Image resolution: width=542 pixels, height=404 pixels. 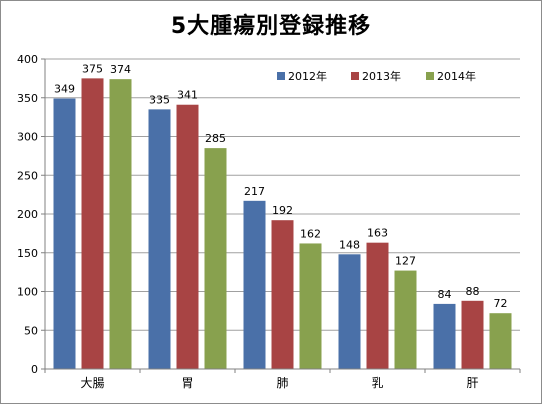 What do you see at coordinates (473, 291) in the screenshot?
I see `value-label: 88` at bounding box center [473, 291].